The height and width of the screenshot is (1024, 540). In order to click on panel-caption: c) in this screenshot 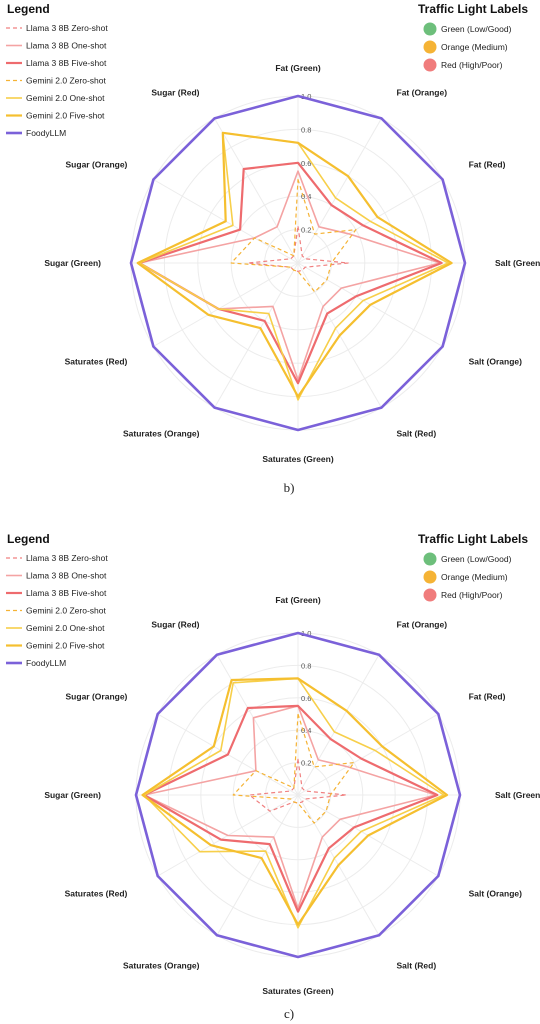, I will do `click(289, 1013)`.